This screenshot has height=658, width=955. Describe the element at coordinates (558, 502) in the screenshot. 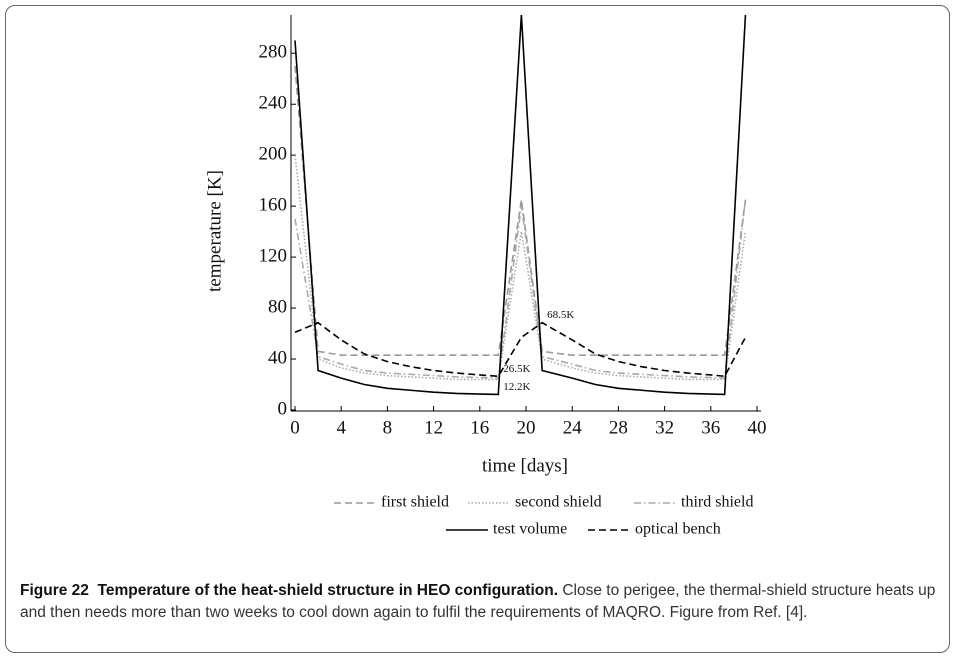

I see `legend-label: second shield` at that location.